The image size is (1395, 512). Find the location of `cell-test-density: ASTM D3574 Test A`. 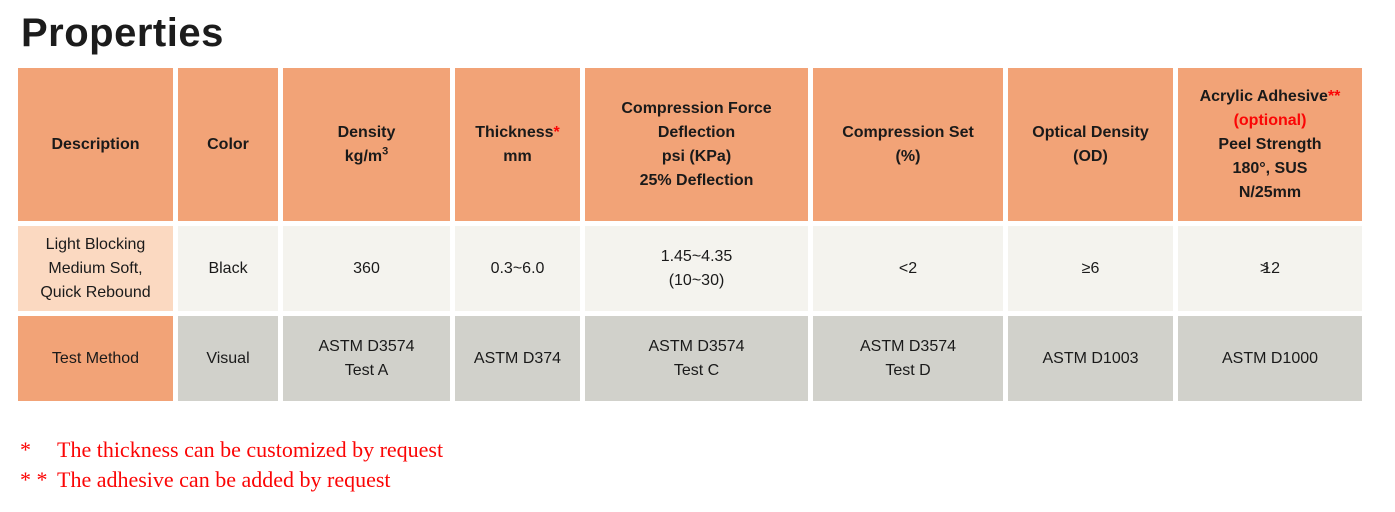

cell-test-density: ASTM D3574 Test A is located at coordinates (366, 358).